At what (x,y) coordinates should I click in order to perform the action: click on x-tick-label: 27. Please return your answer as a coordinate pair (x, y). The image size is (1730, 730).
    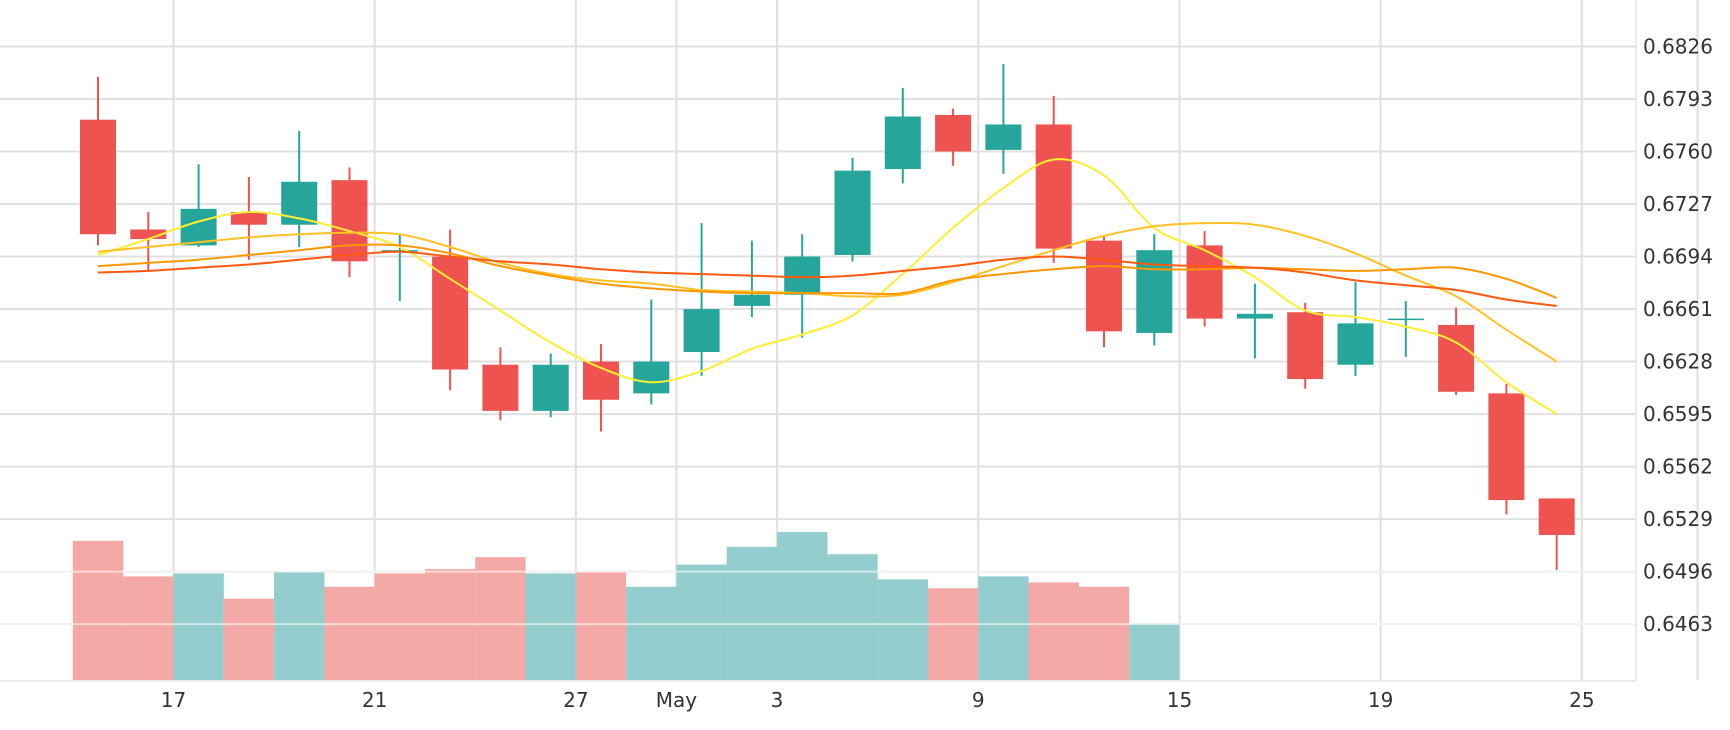
    Looking at the image, I should click on (575, 700).